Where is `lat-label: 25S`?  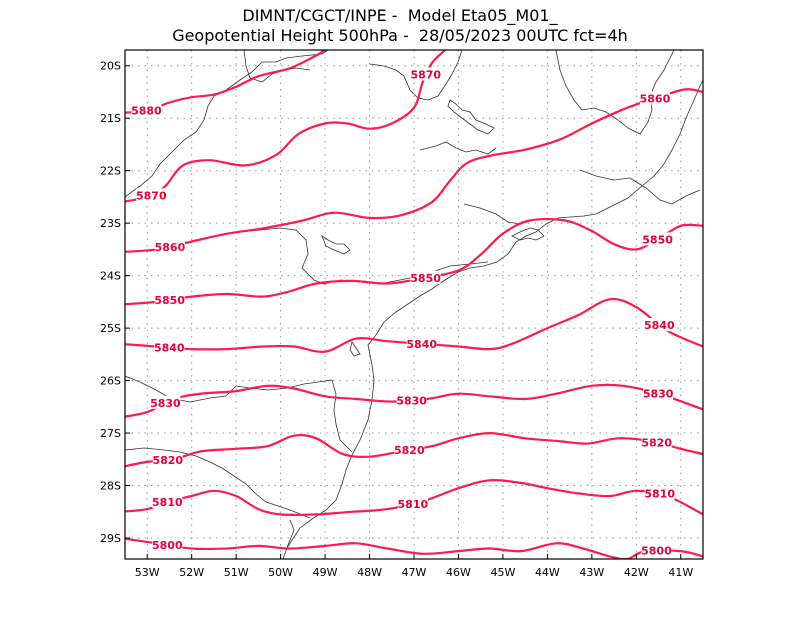
lat-label: 25S is located at coordinates (110, 328).